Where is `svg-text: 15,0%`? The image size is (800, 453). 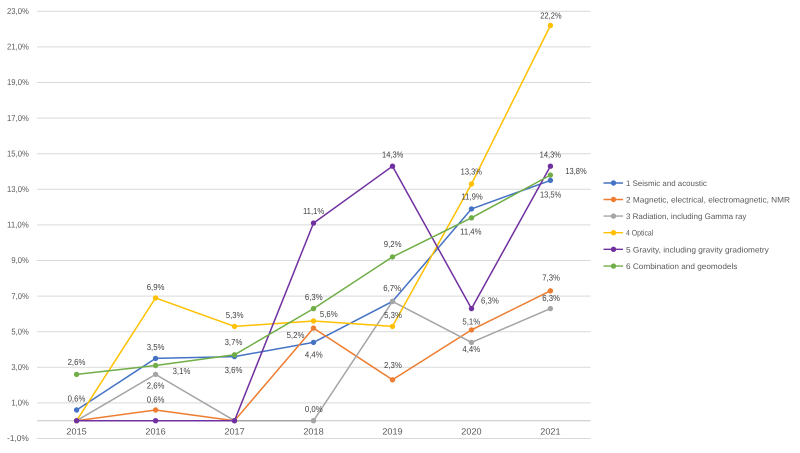 svg-text: 15,0% is located at coordinates (18, 153).